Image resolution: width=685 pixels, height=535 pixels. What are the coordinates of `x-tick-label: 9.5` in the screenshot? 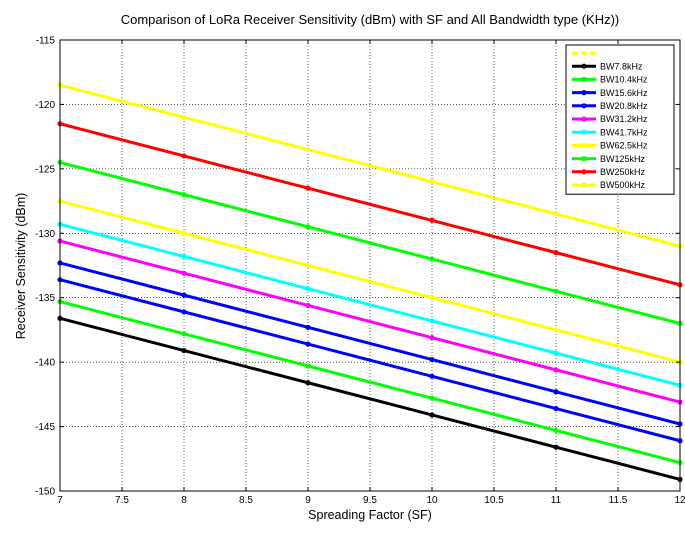 It's located at (370, 500).